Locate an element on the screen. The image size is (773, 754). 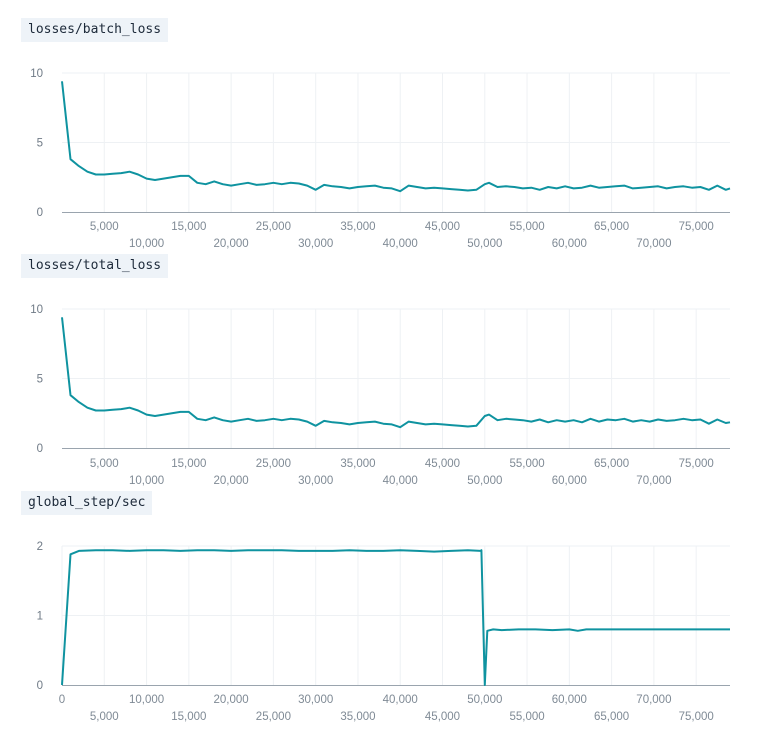
y-tick-label: 1 is located at coordinates (40, 617).